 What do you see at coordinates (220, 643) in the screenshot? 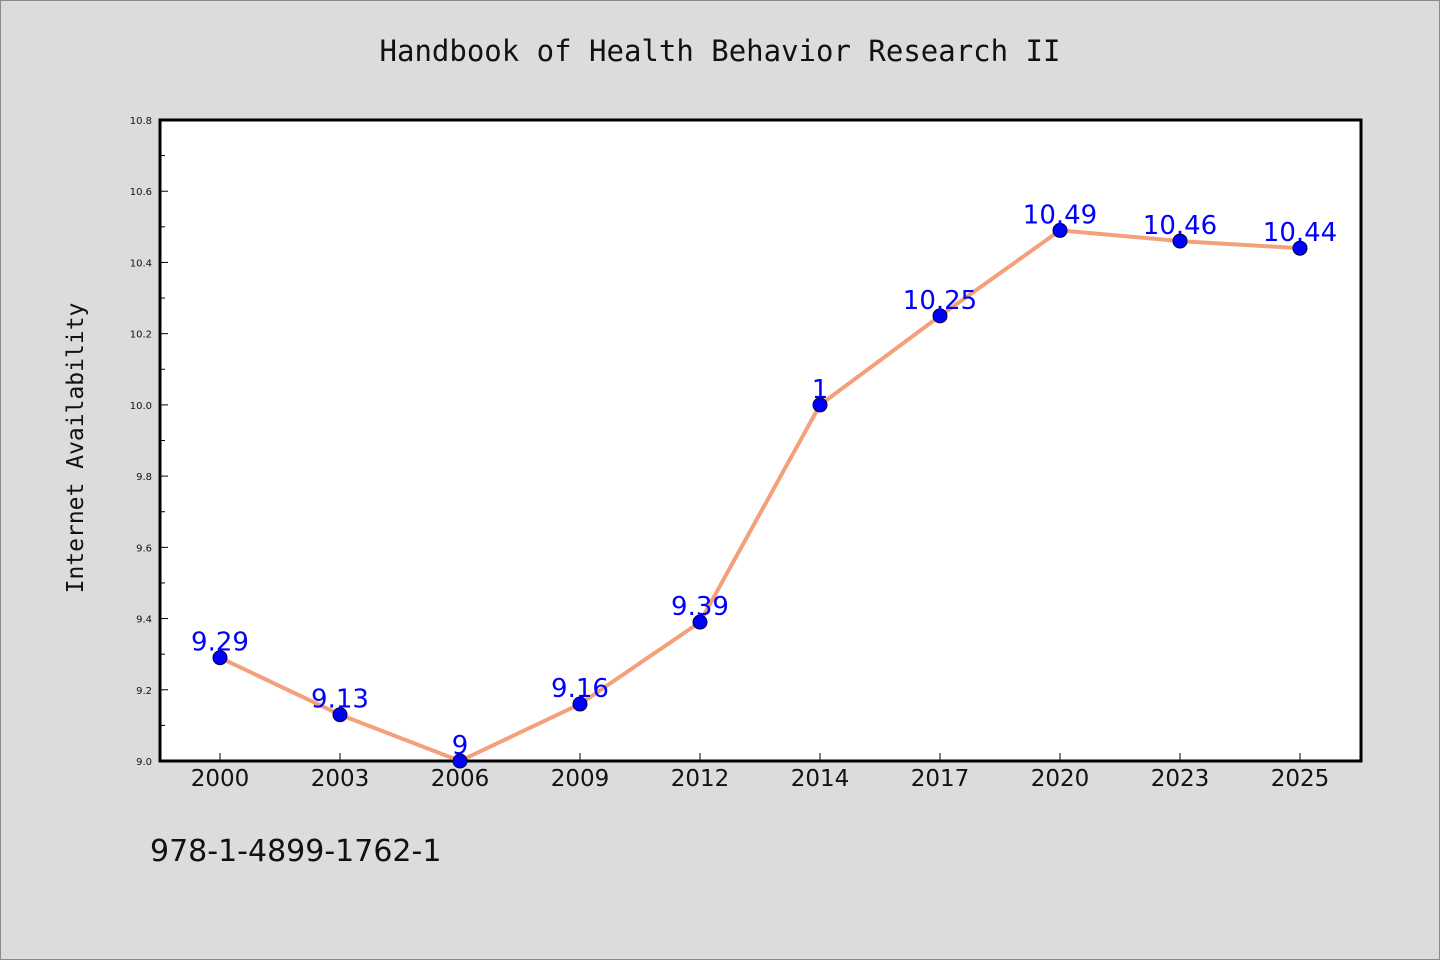
I see `data-label: 9.29` at bounding box center [220, 643].